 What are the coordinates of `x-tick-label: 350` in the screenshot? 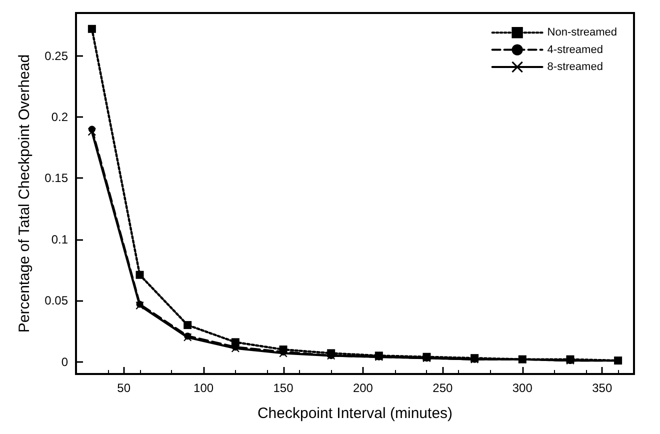 It's located at (602, 388).